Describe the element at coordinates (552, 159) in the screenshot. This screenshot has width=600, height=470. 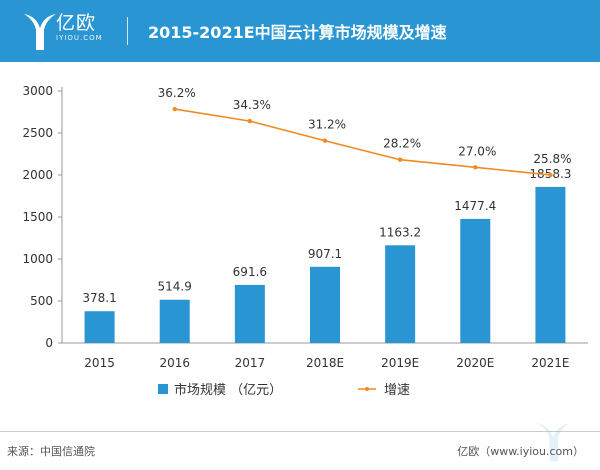
I see `growth-value-label: 25.8%` at that location.